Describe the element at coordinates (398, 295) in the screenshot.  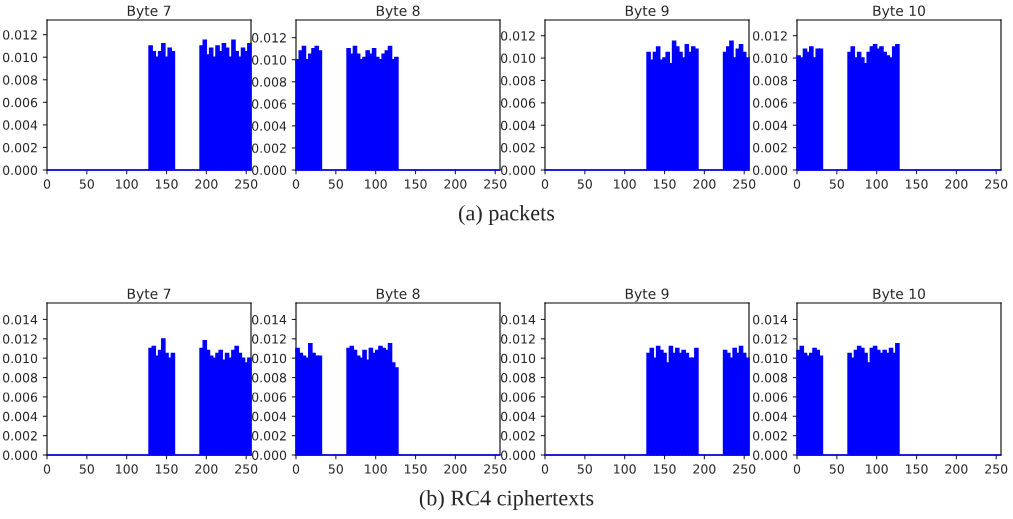
I see `chart-title: Byte 8` at that location.